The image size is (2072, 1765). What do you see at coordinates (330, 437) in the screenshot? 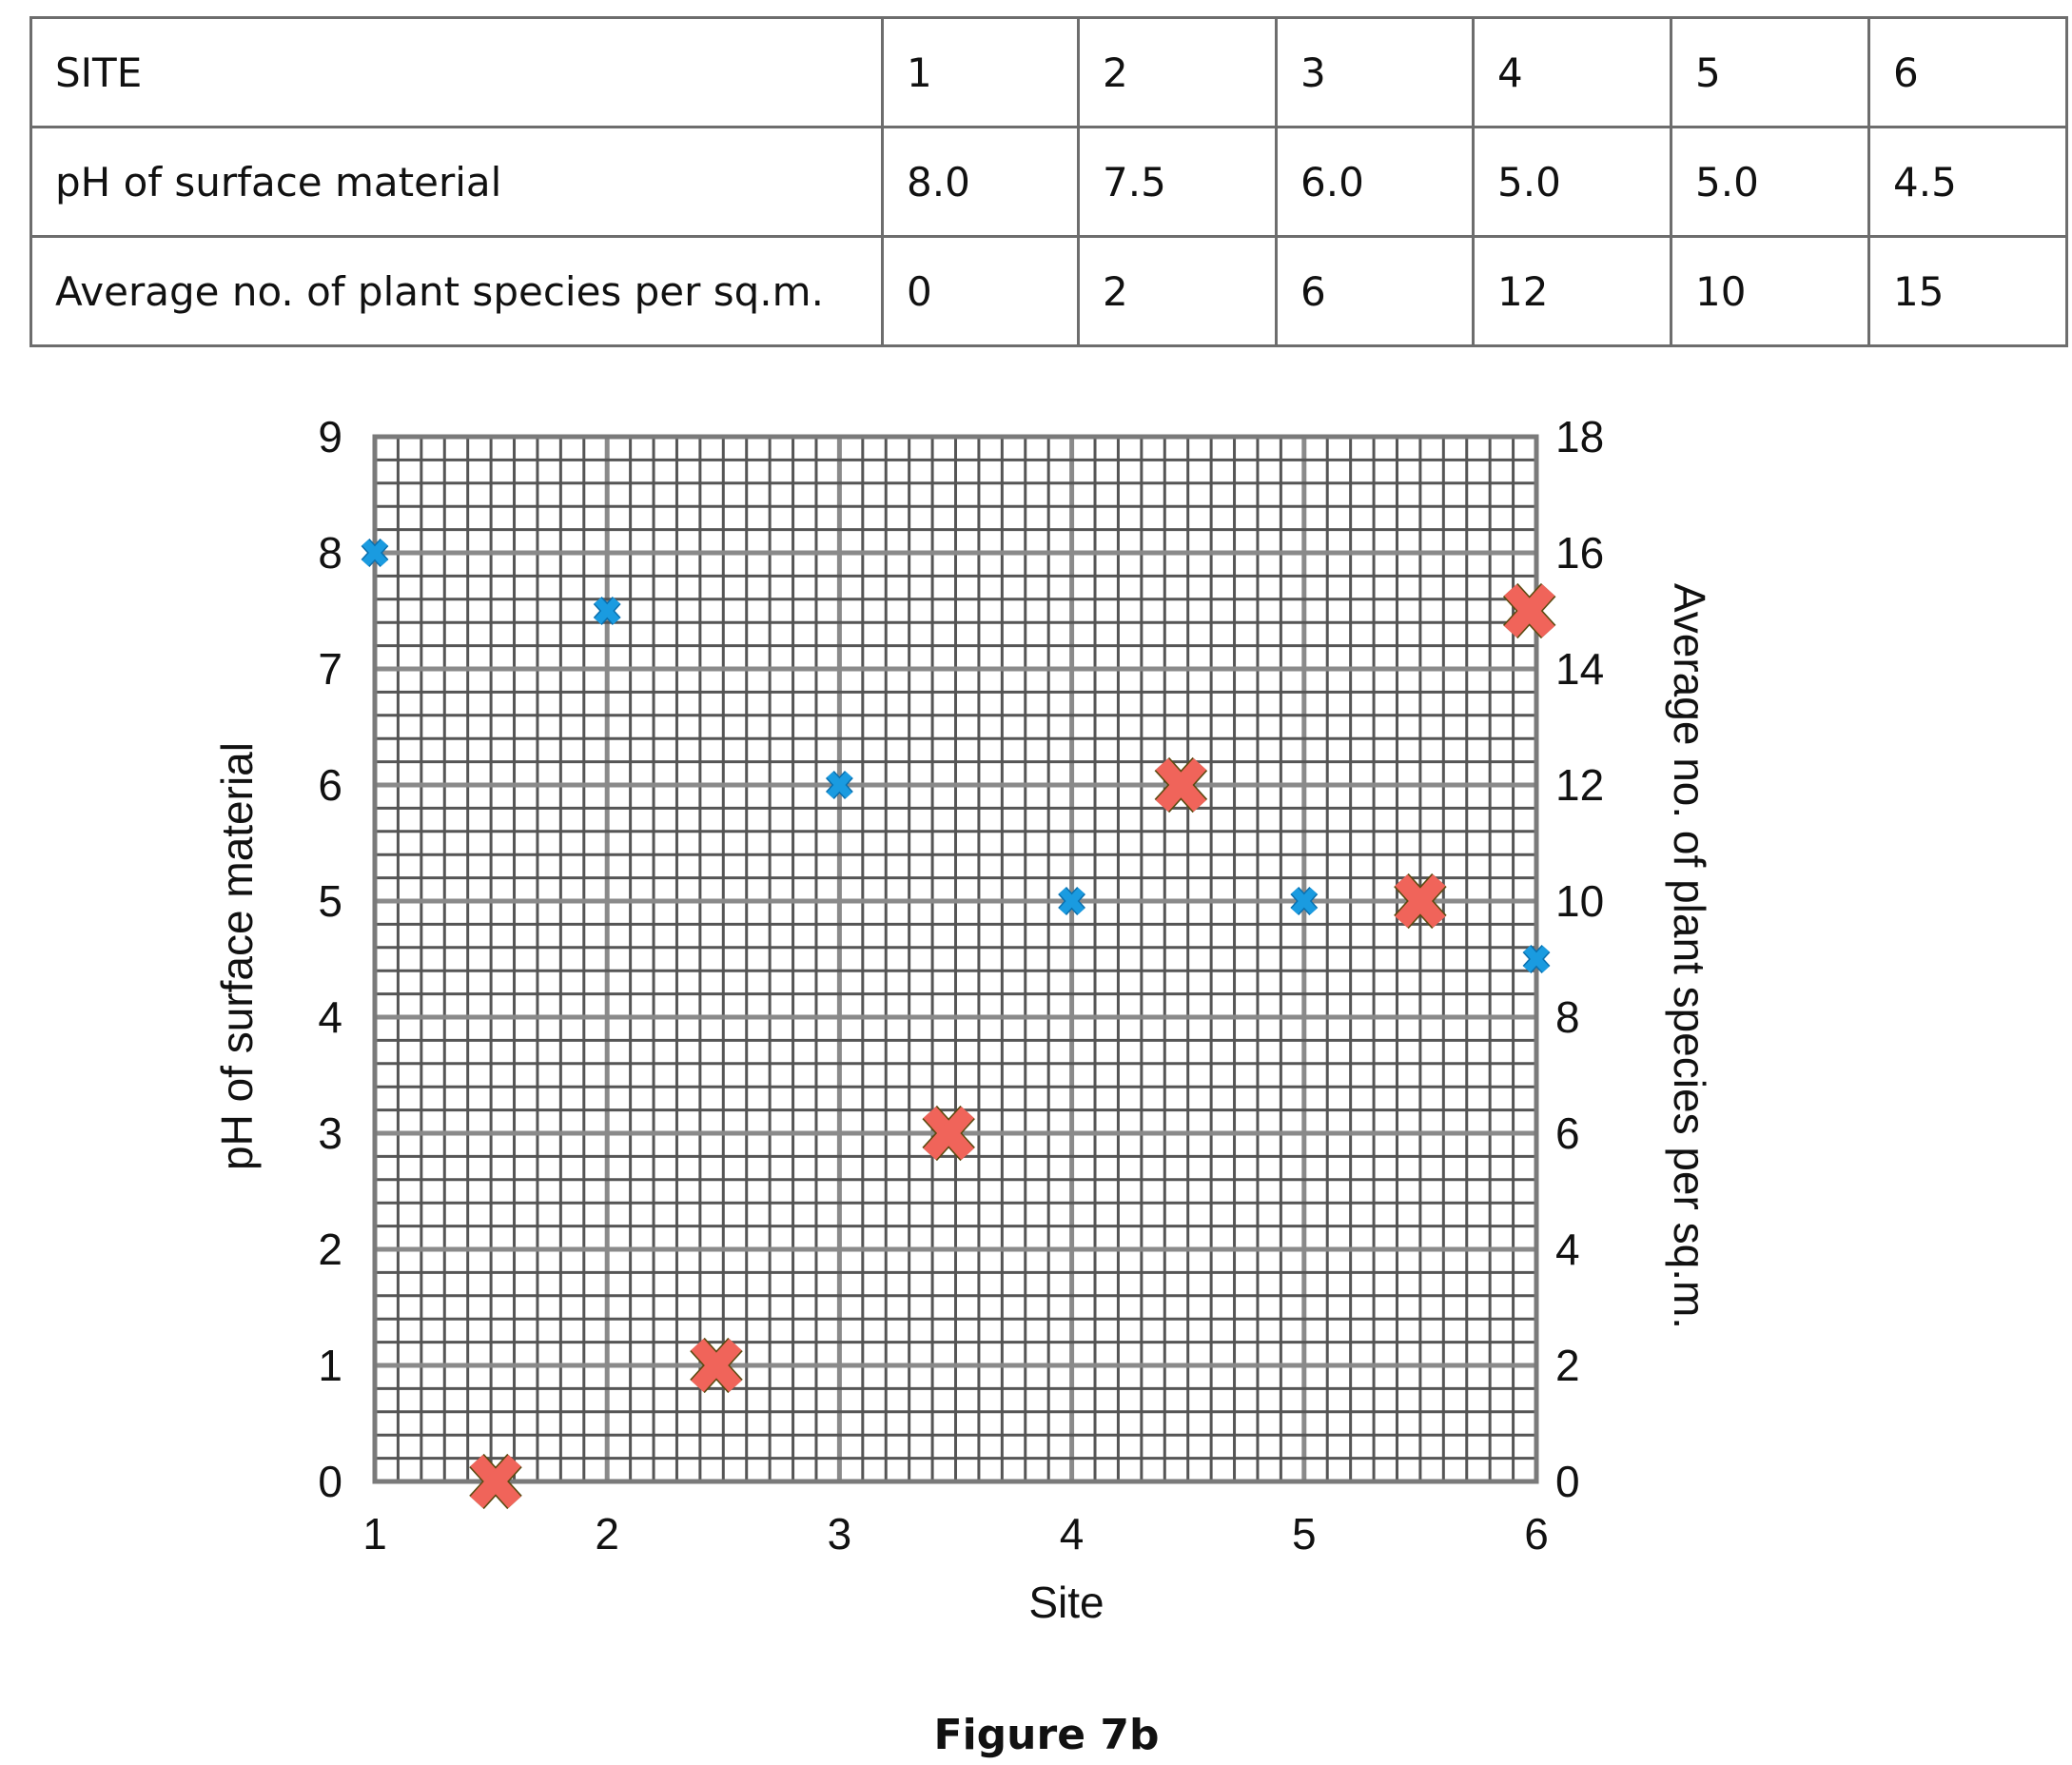
I see `y-left-tick-label: 9` at bounding box center [330, 437].